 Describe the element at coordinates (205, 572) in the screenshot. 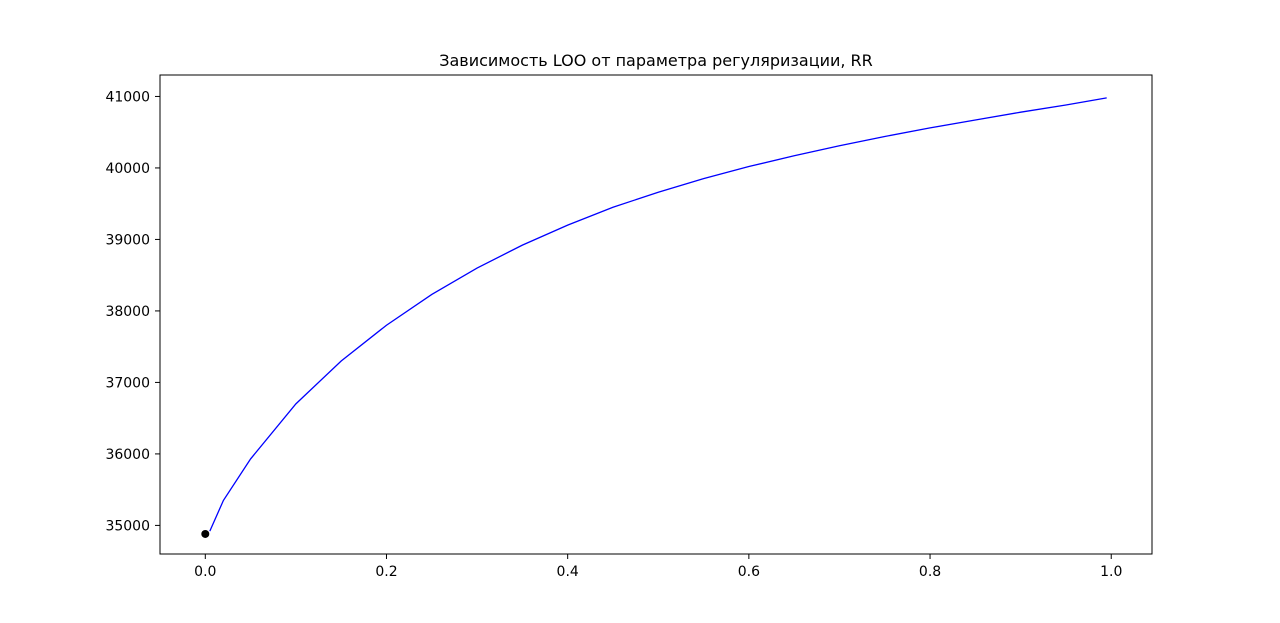

I see `x-tick-label: 0.0` at that location.